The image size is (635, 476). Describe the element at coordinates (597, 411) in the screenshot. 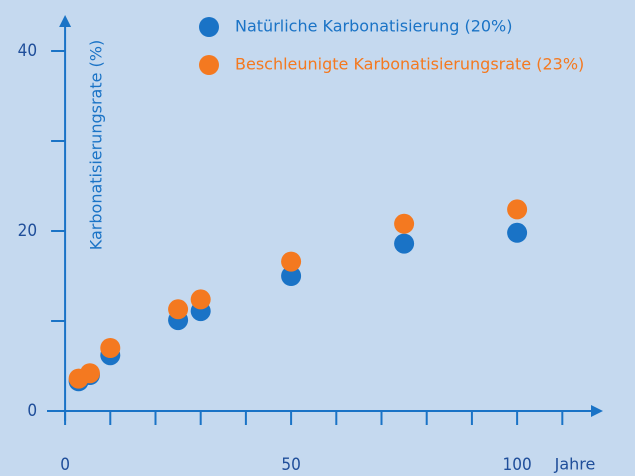

I see `x-axis-arrow` at that location.